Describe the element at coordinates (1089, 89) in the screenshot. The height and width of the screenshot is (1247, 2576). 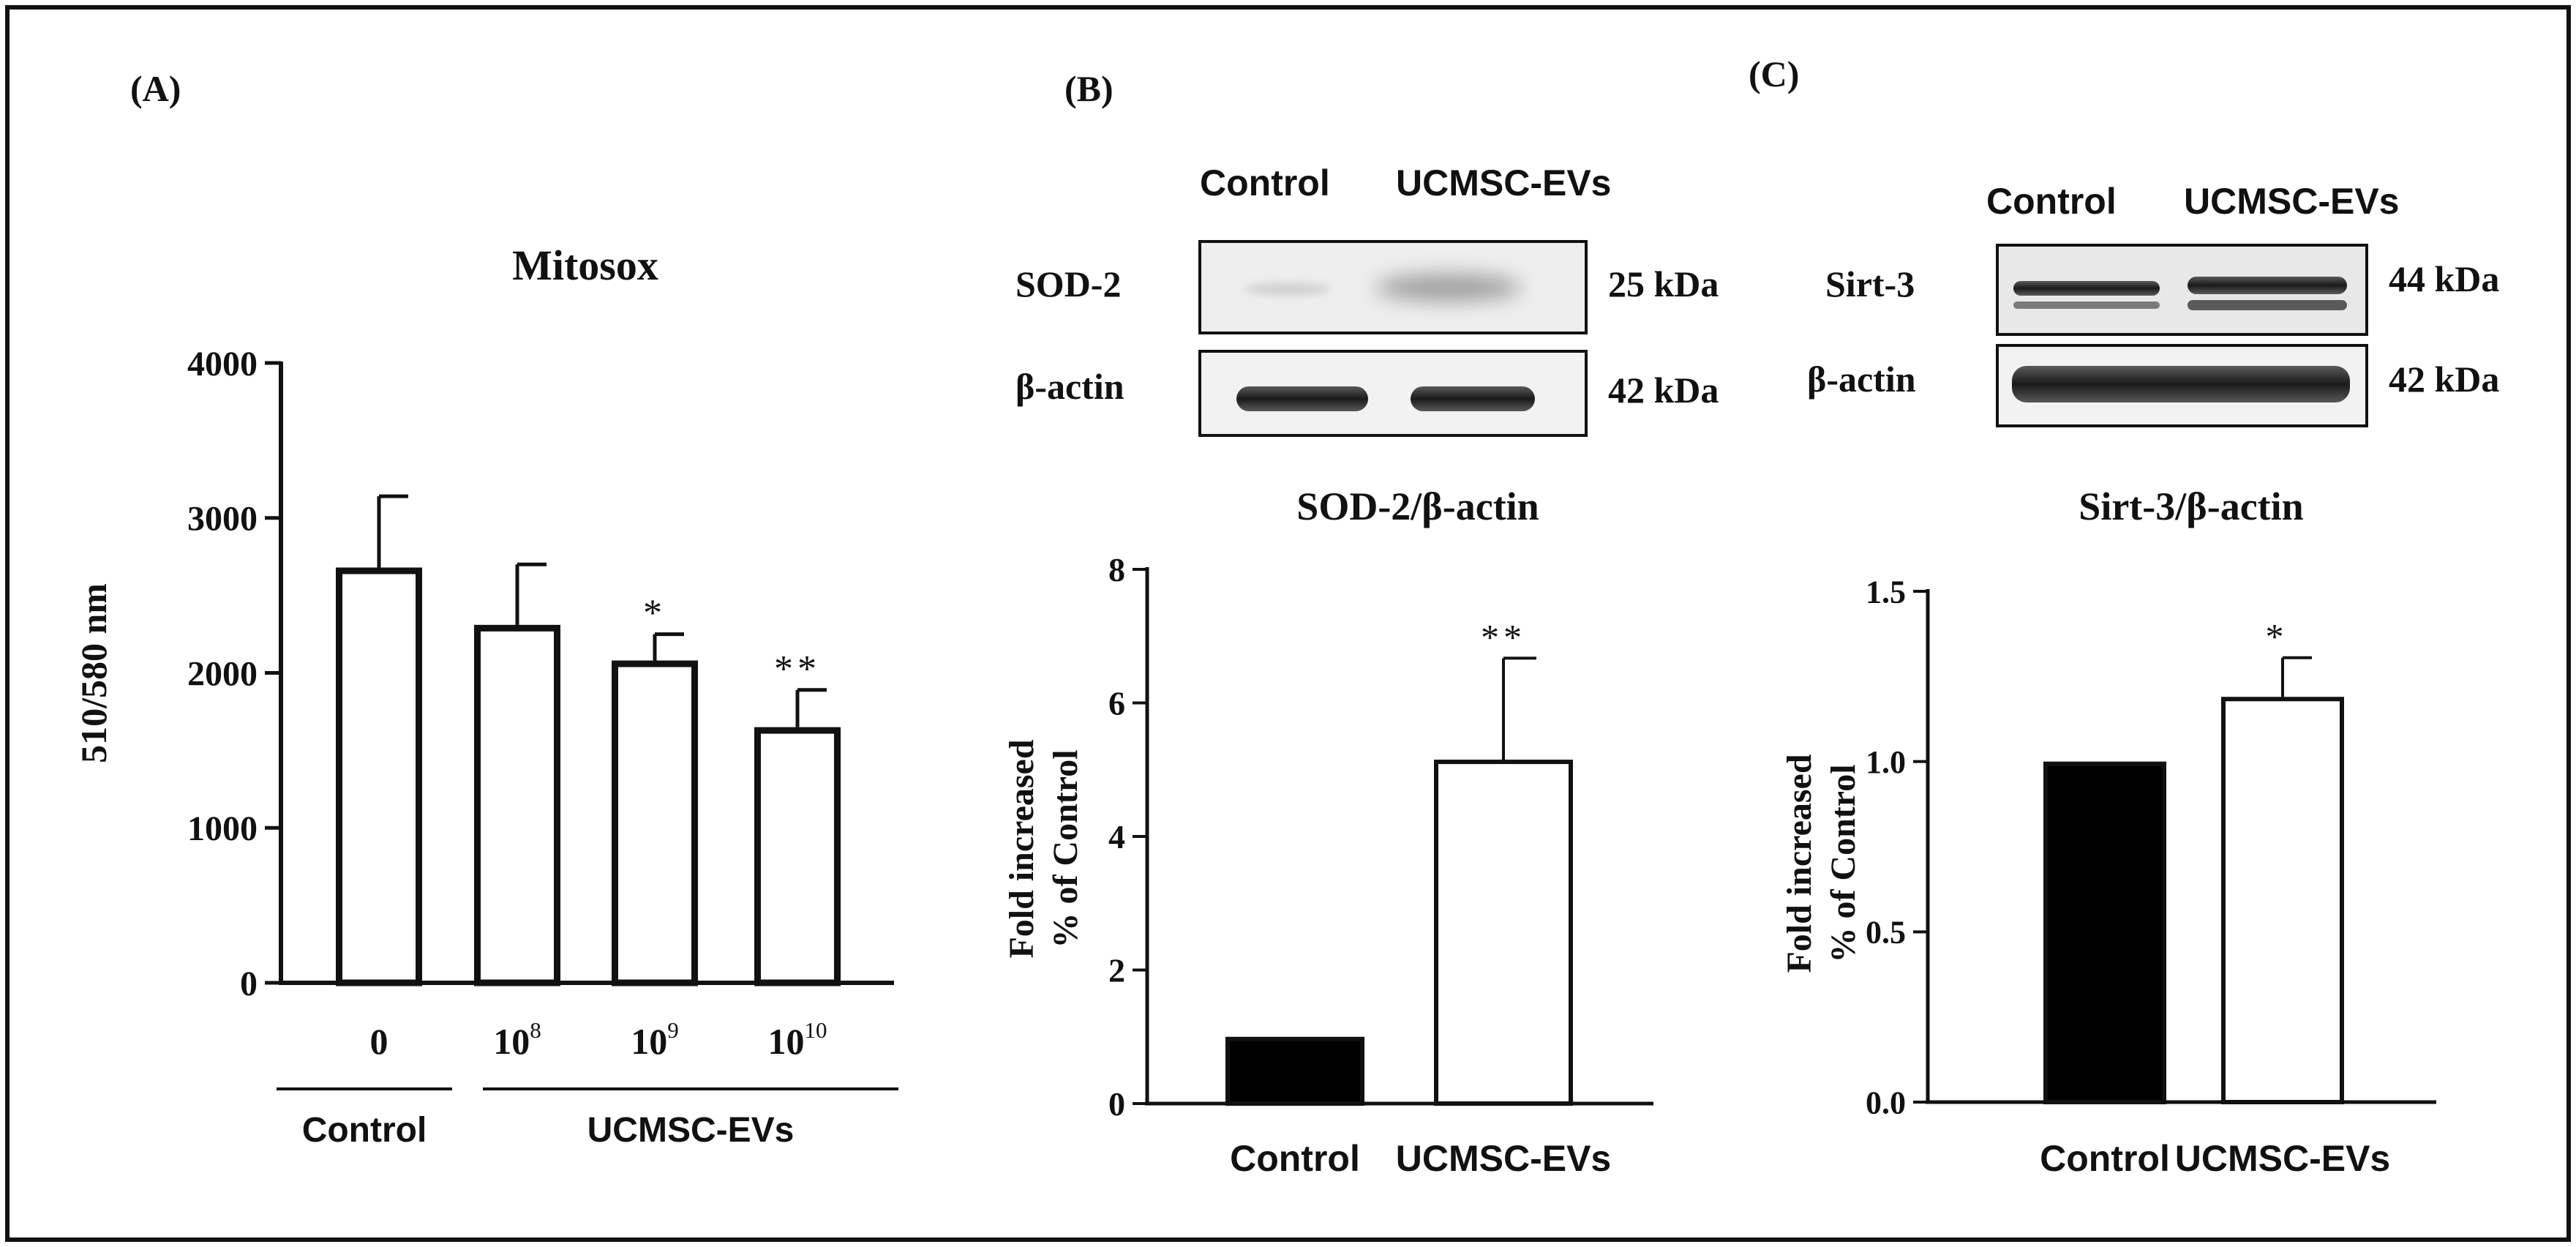
I see `panel-b-label: (B)` at that location.